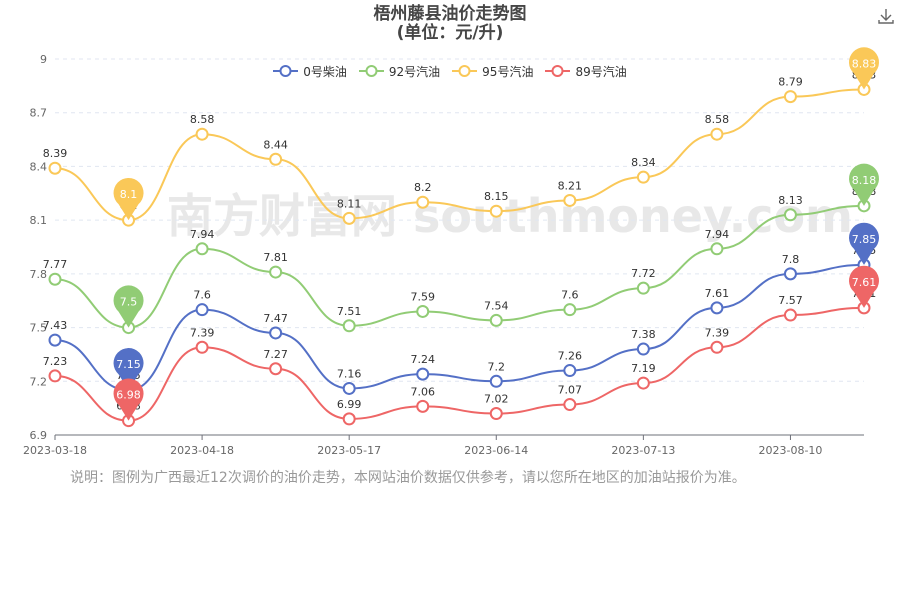 This screenshot has width=900, height=600. I want to click on chart-title: 梧州藤县油价走势图, so click(450, 14).